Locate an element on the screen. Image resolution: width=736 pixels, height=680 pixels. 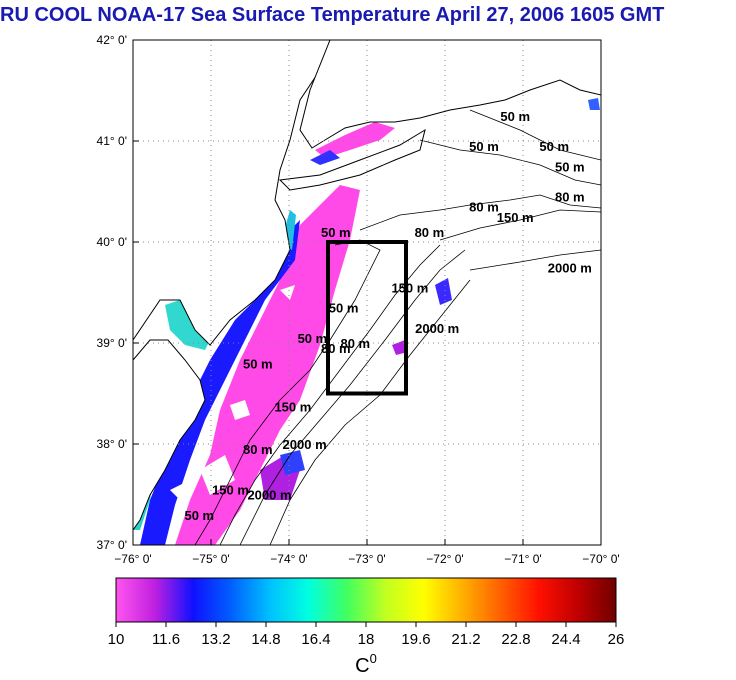
colorbar-unit-label: C0 is located at coordinates (366, 664).